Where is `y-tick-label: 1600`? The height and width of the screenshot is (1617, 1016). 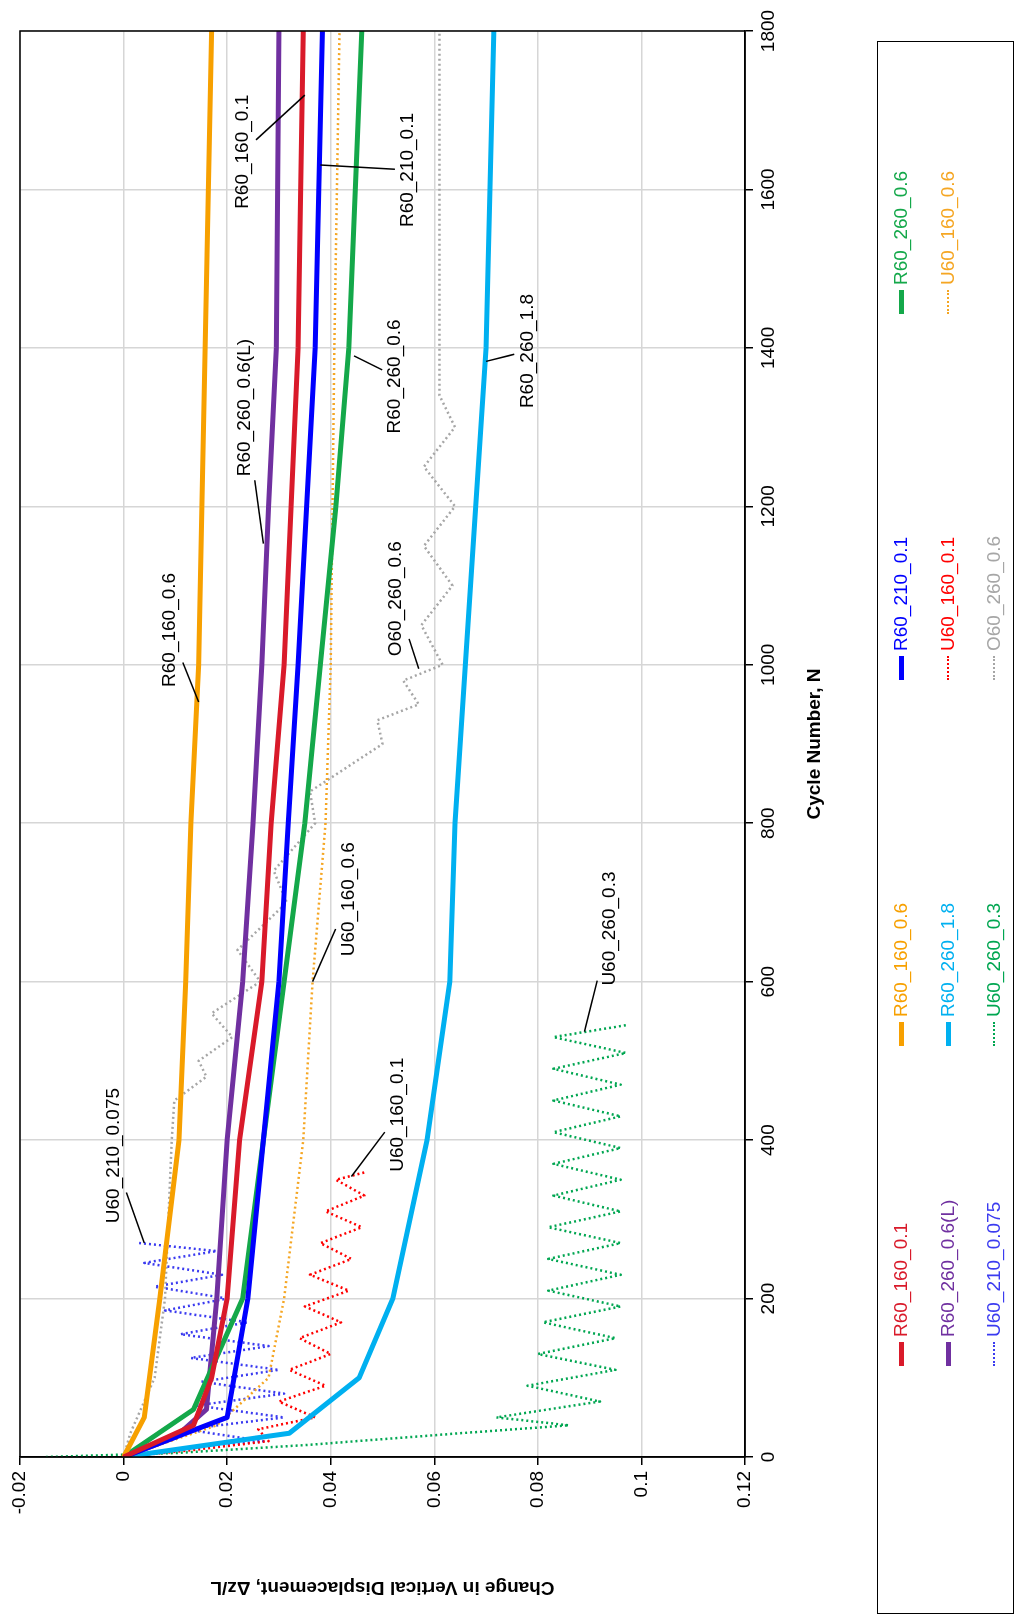
y-tick-label: 1600 is located at coordinates (767, 189).